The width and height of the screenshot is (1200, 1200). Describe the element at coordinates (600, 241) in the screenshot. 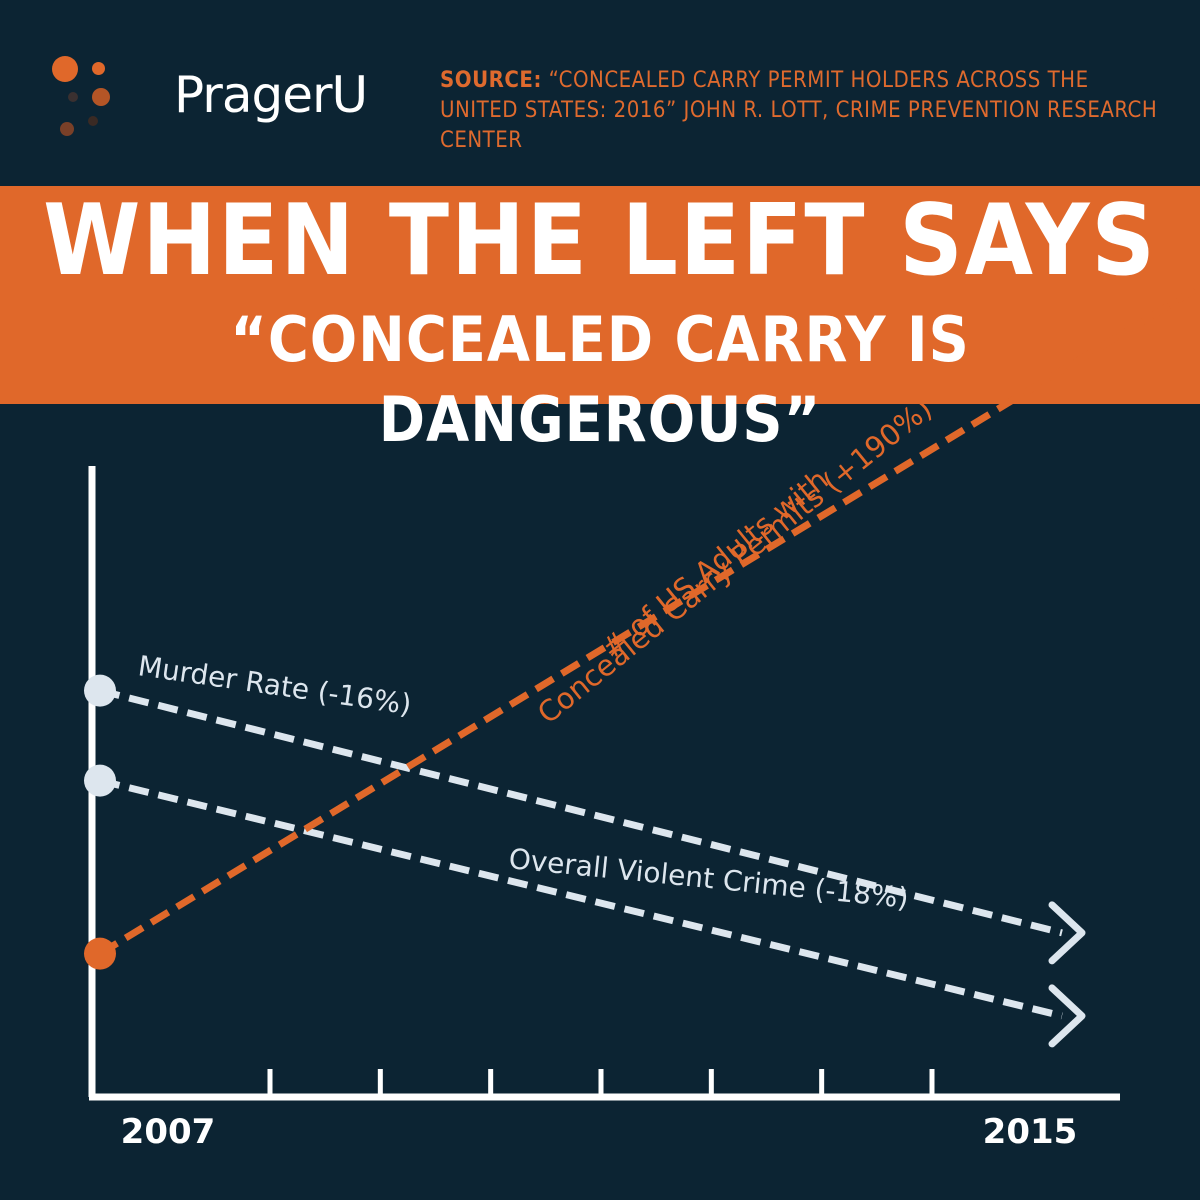

I see `headline-line-1: WHEN THE LEFT SAYS` at that location.